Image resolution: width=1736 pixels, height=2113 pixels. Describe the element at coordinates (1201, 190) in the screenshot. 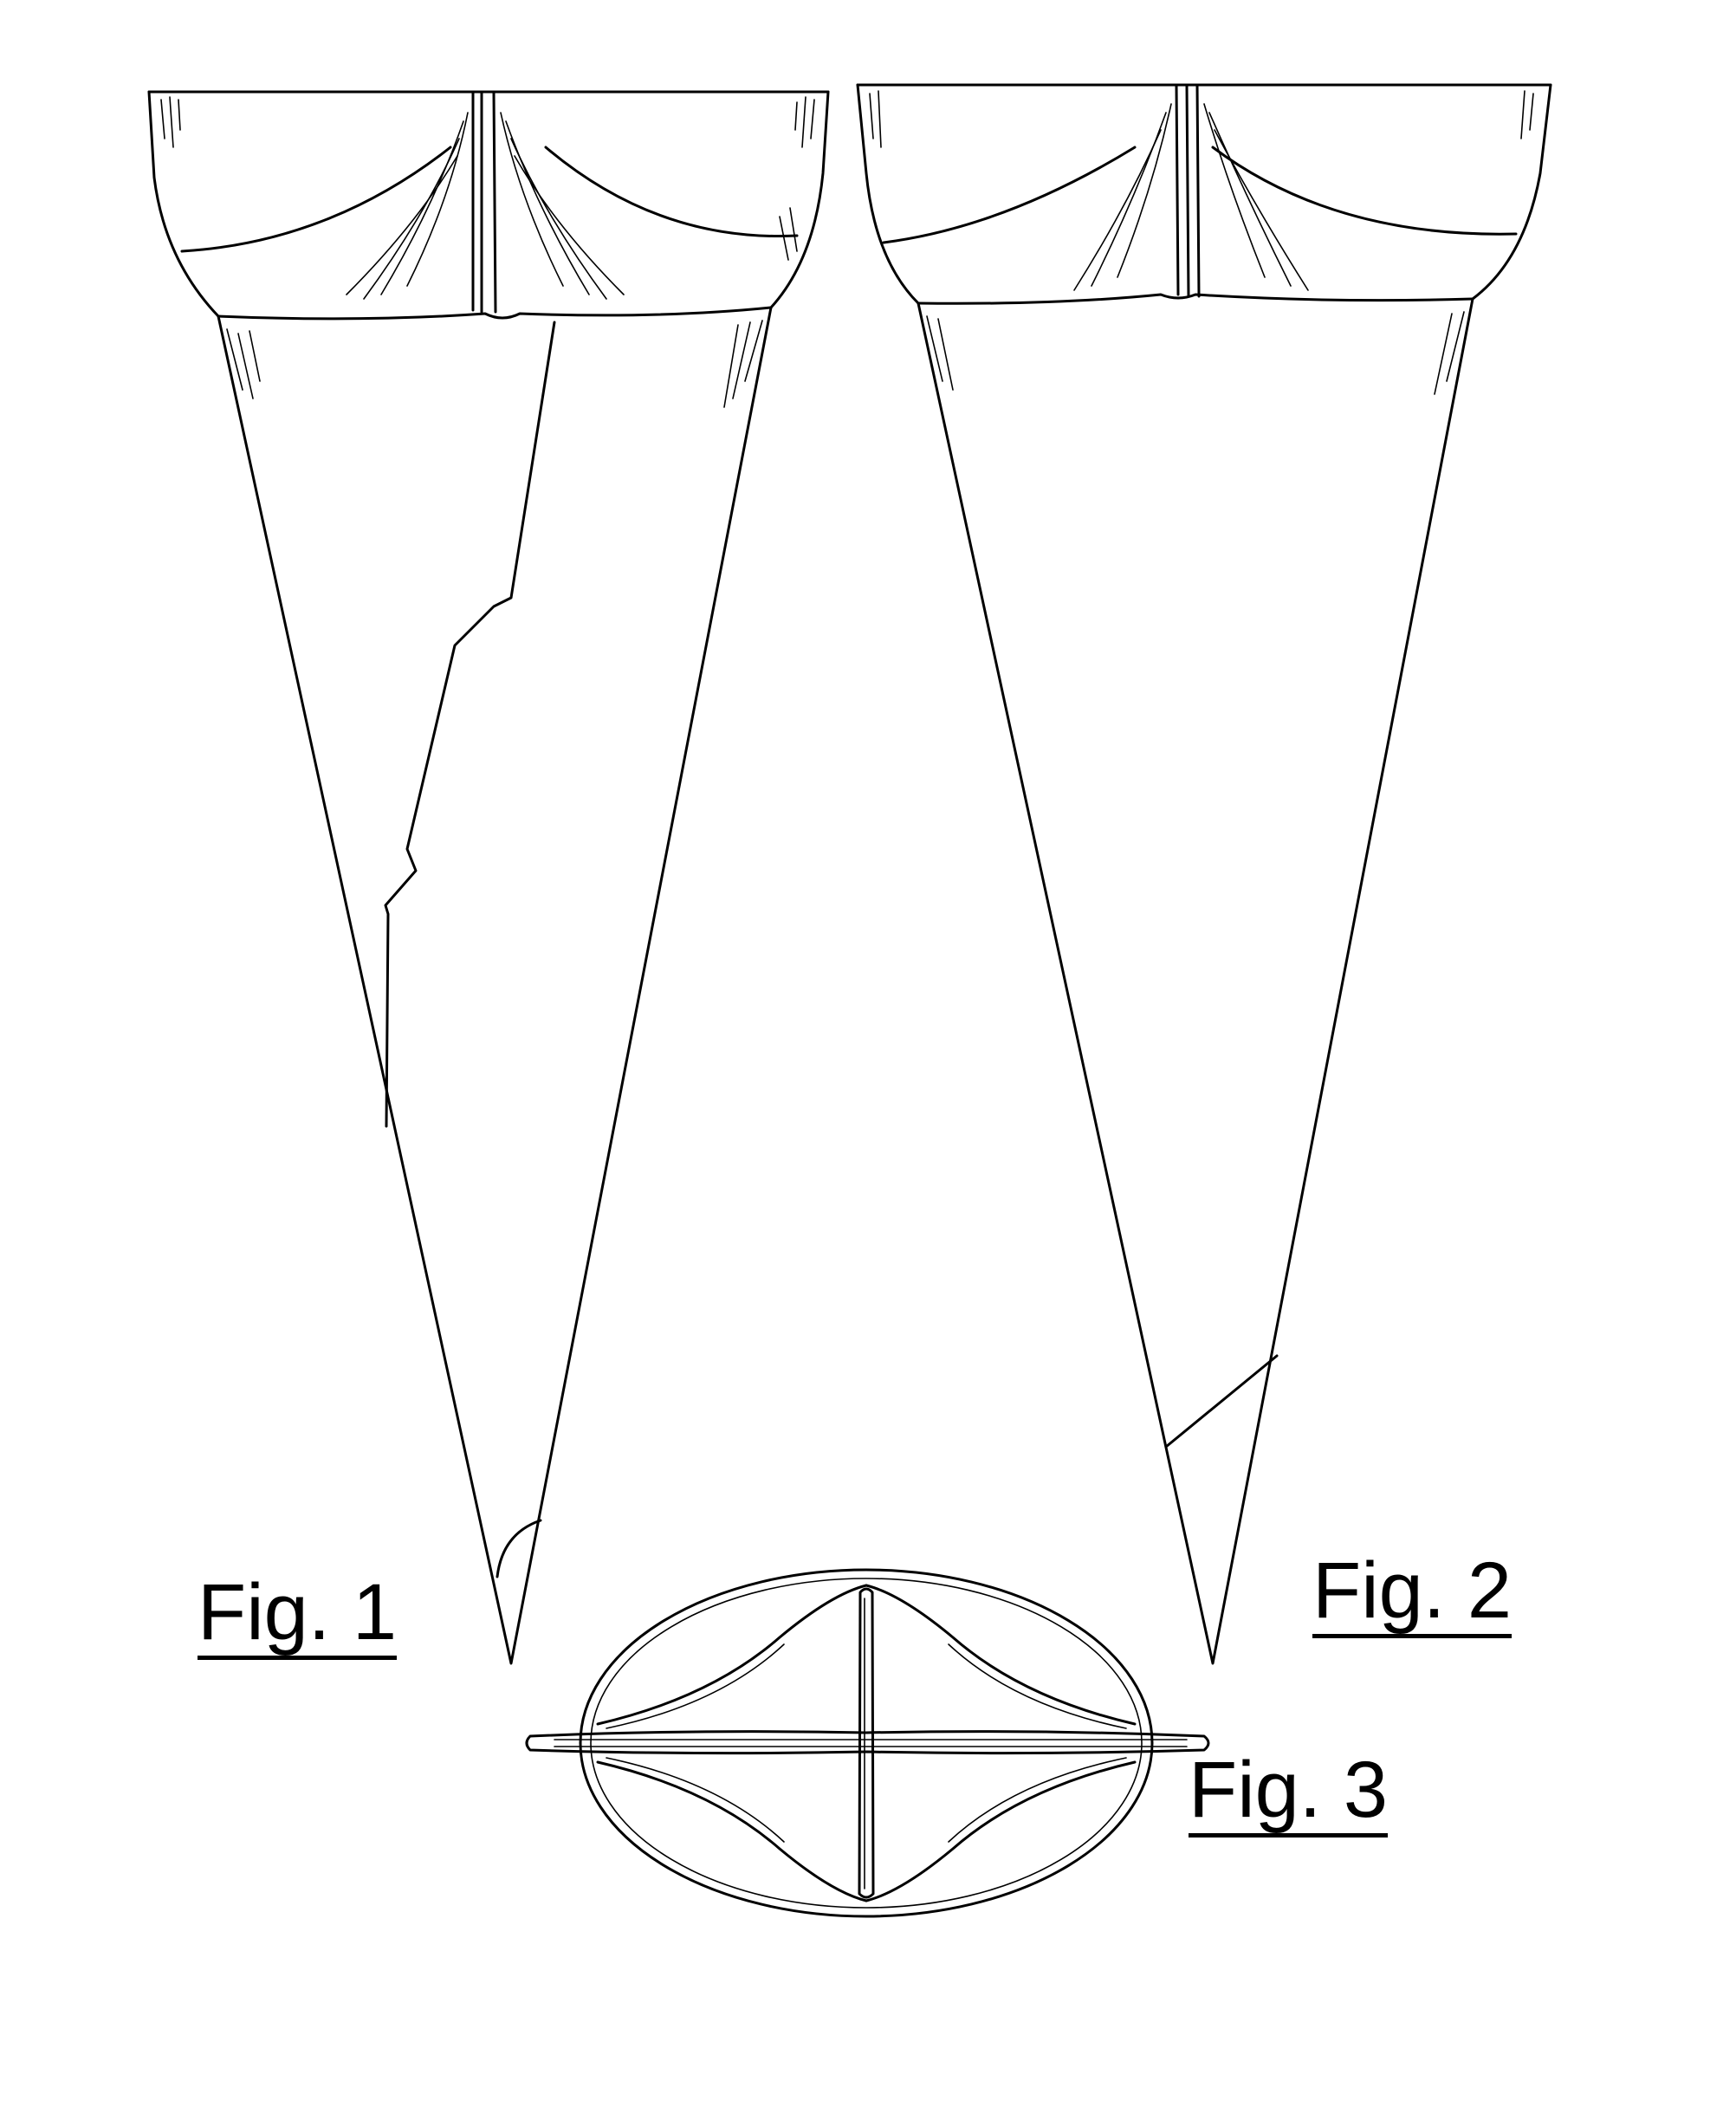

I see `fig2-cuff-hatching` at that location.